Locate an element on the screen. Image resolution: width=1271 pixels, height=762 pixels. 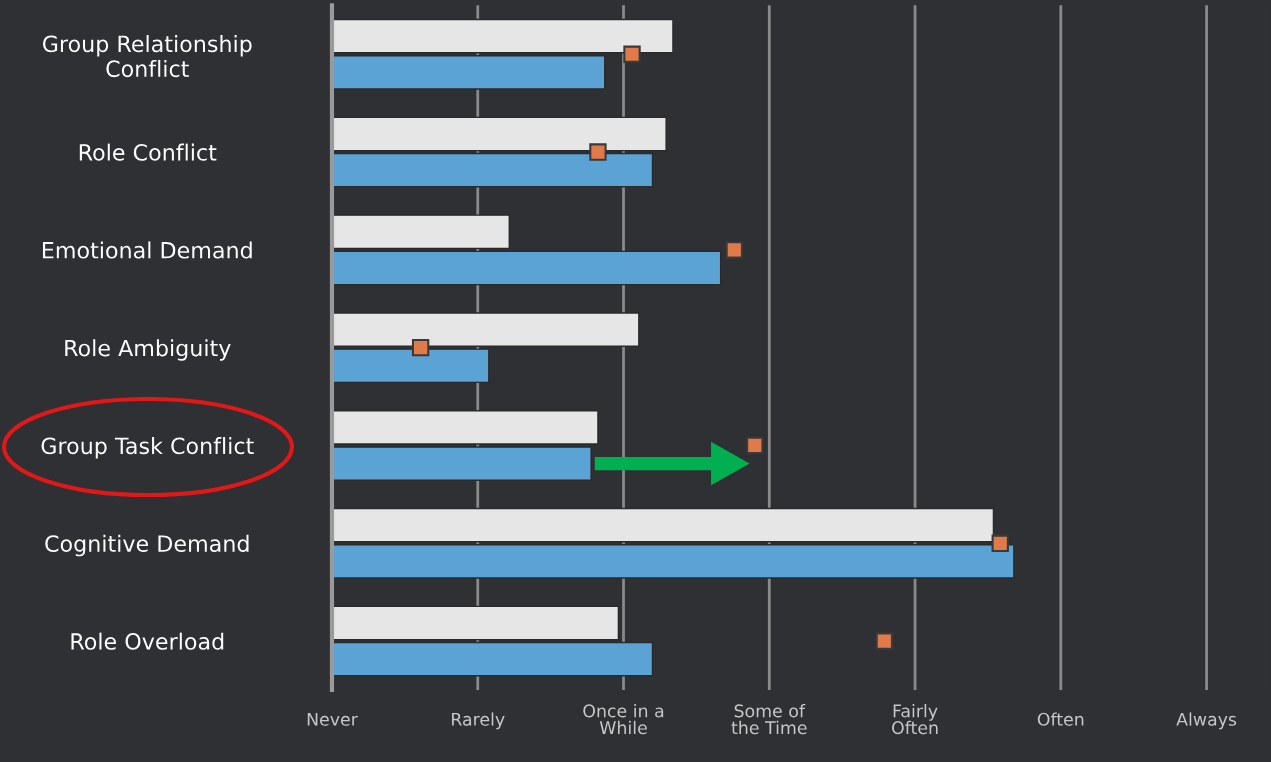
text: Fairly Often is located at coordinates (915, 719).